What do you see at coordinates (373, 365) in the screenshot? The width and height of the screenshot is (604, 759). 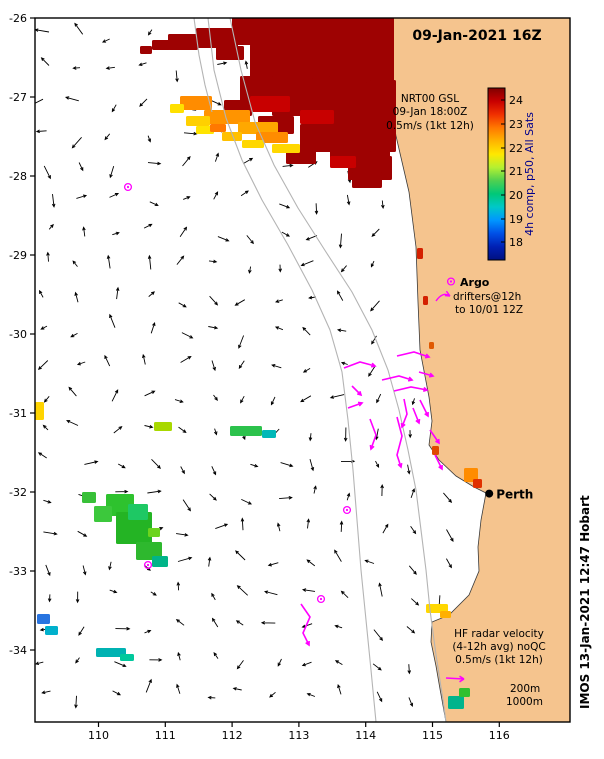 I see `drifter-arrowhead` at bounding box center [373, 365].